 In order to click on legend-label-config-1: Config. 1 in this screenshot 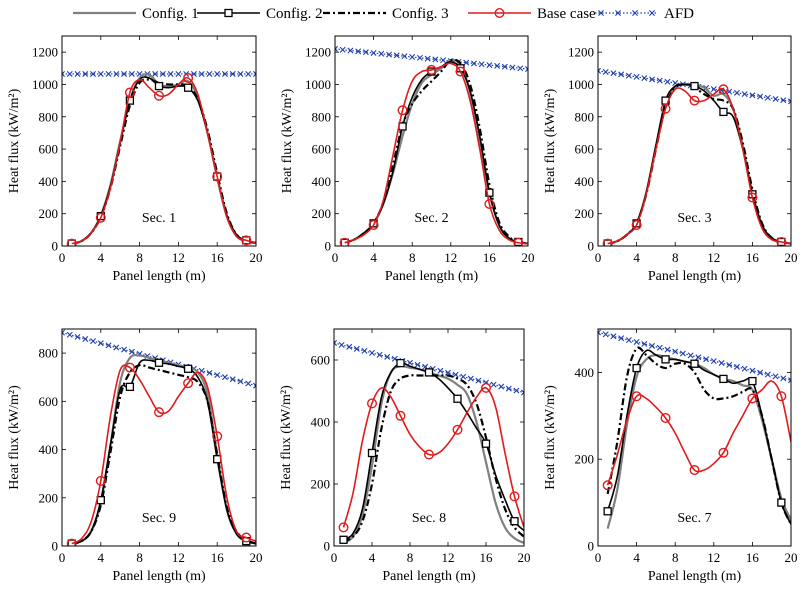, I will do `click(170, 14)`.